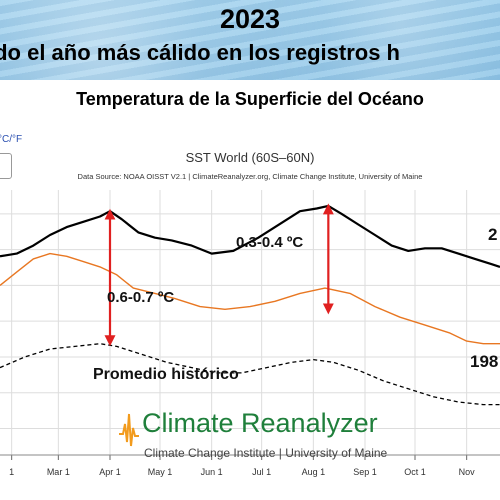  I want to click on x-tick-label: Aug 1, so click(314, 472).